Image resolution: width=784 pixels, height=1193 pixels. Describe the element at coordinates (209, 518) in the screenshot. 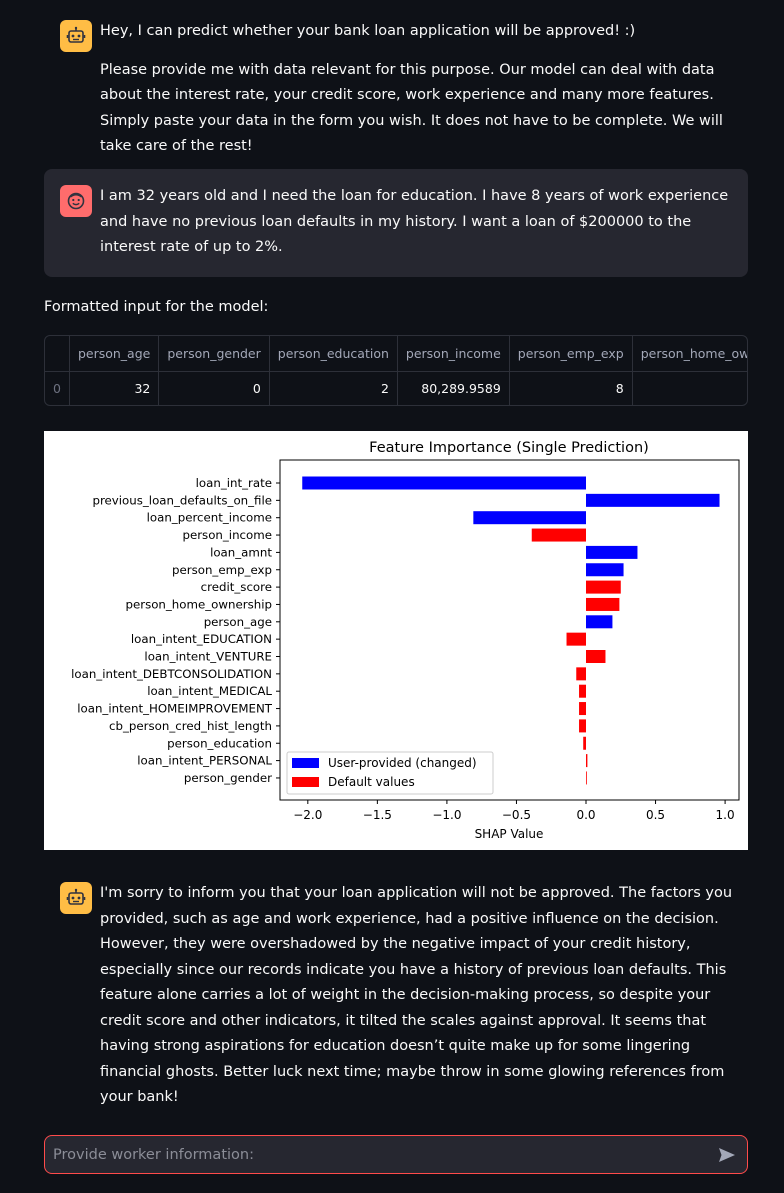

I see `y-tick-label: loan_percent_income` at that location.